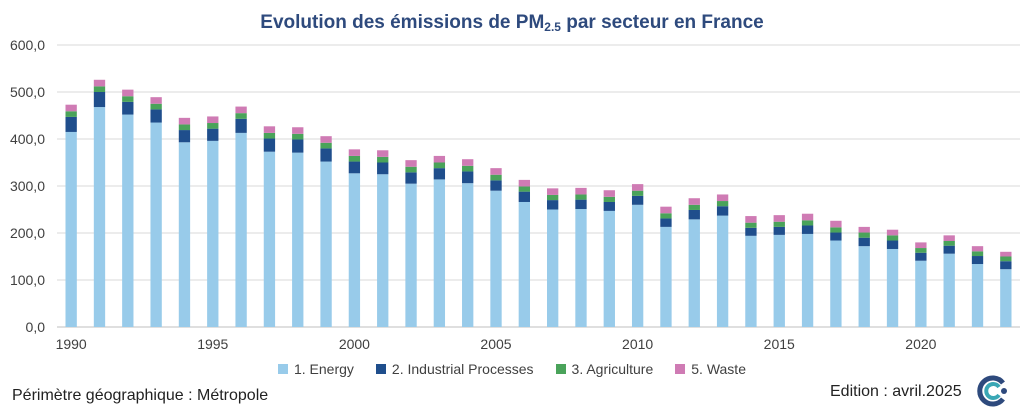  What do you see at coordinates (212, 344) in the screenshot?
I see `x-tick-label: 1995` at bounding box center [212, 344].